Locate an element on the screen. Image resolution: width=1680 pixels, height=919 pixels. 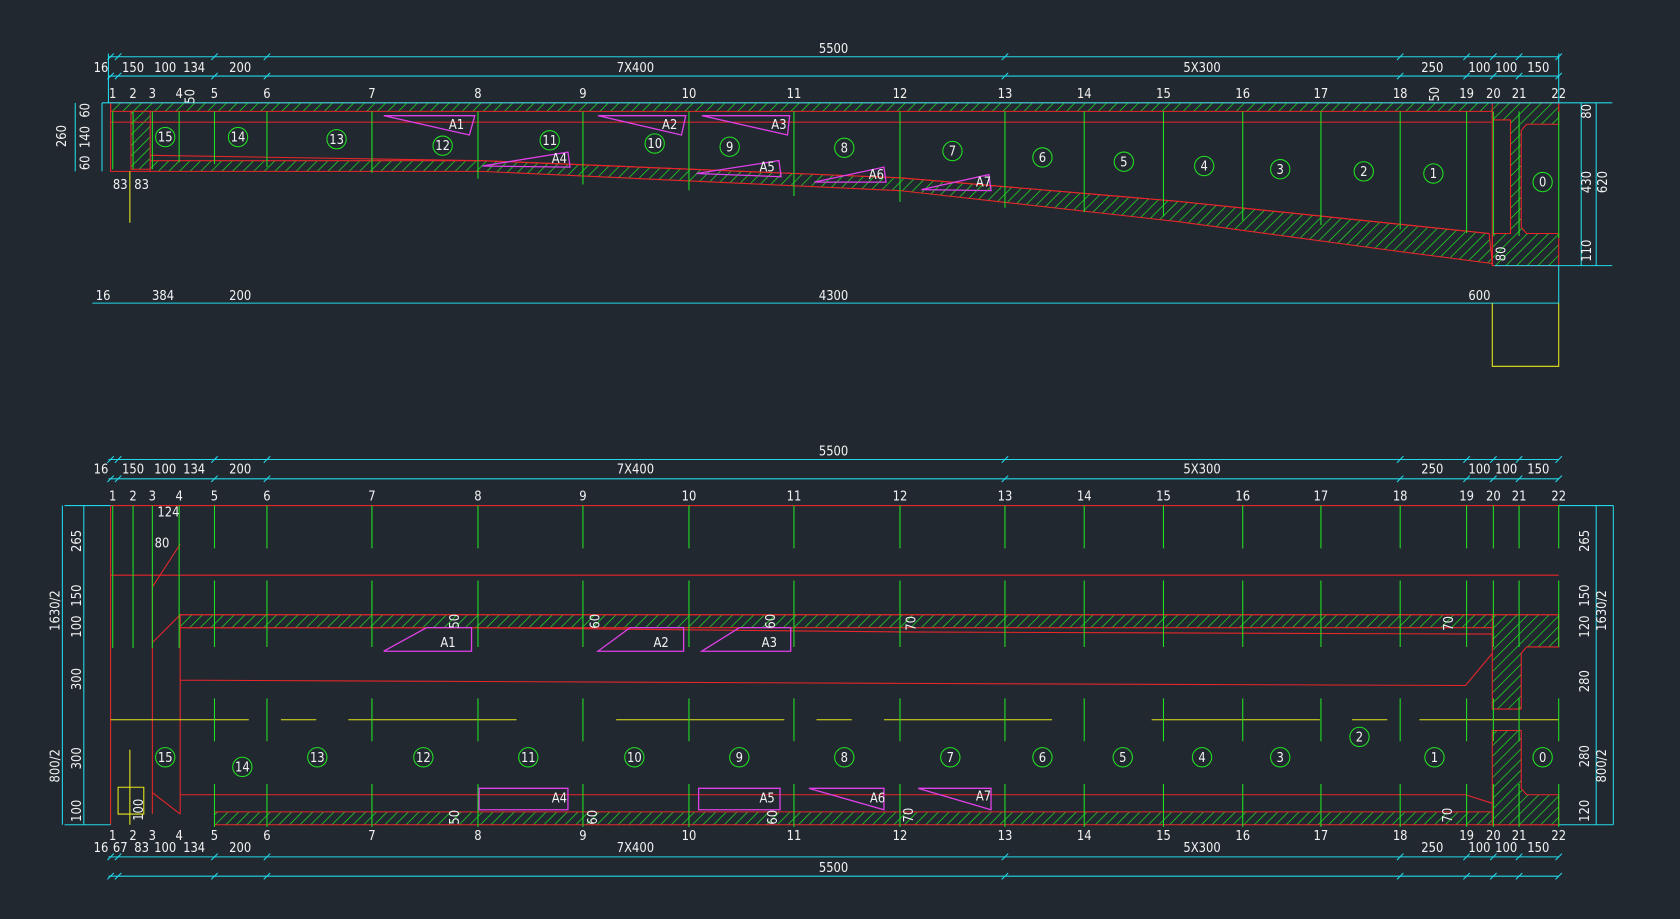
dimension-label: 430 is located at coordinates (1587, 182).